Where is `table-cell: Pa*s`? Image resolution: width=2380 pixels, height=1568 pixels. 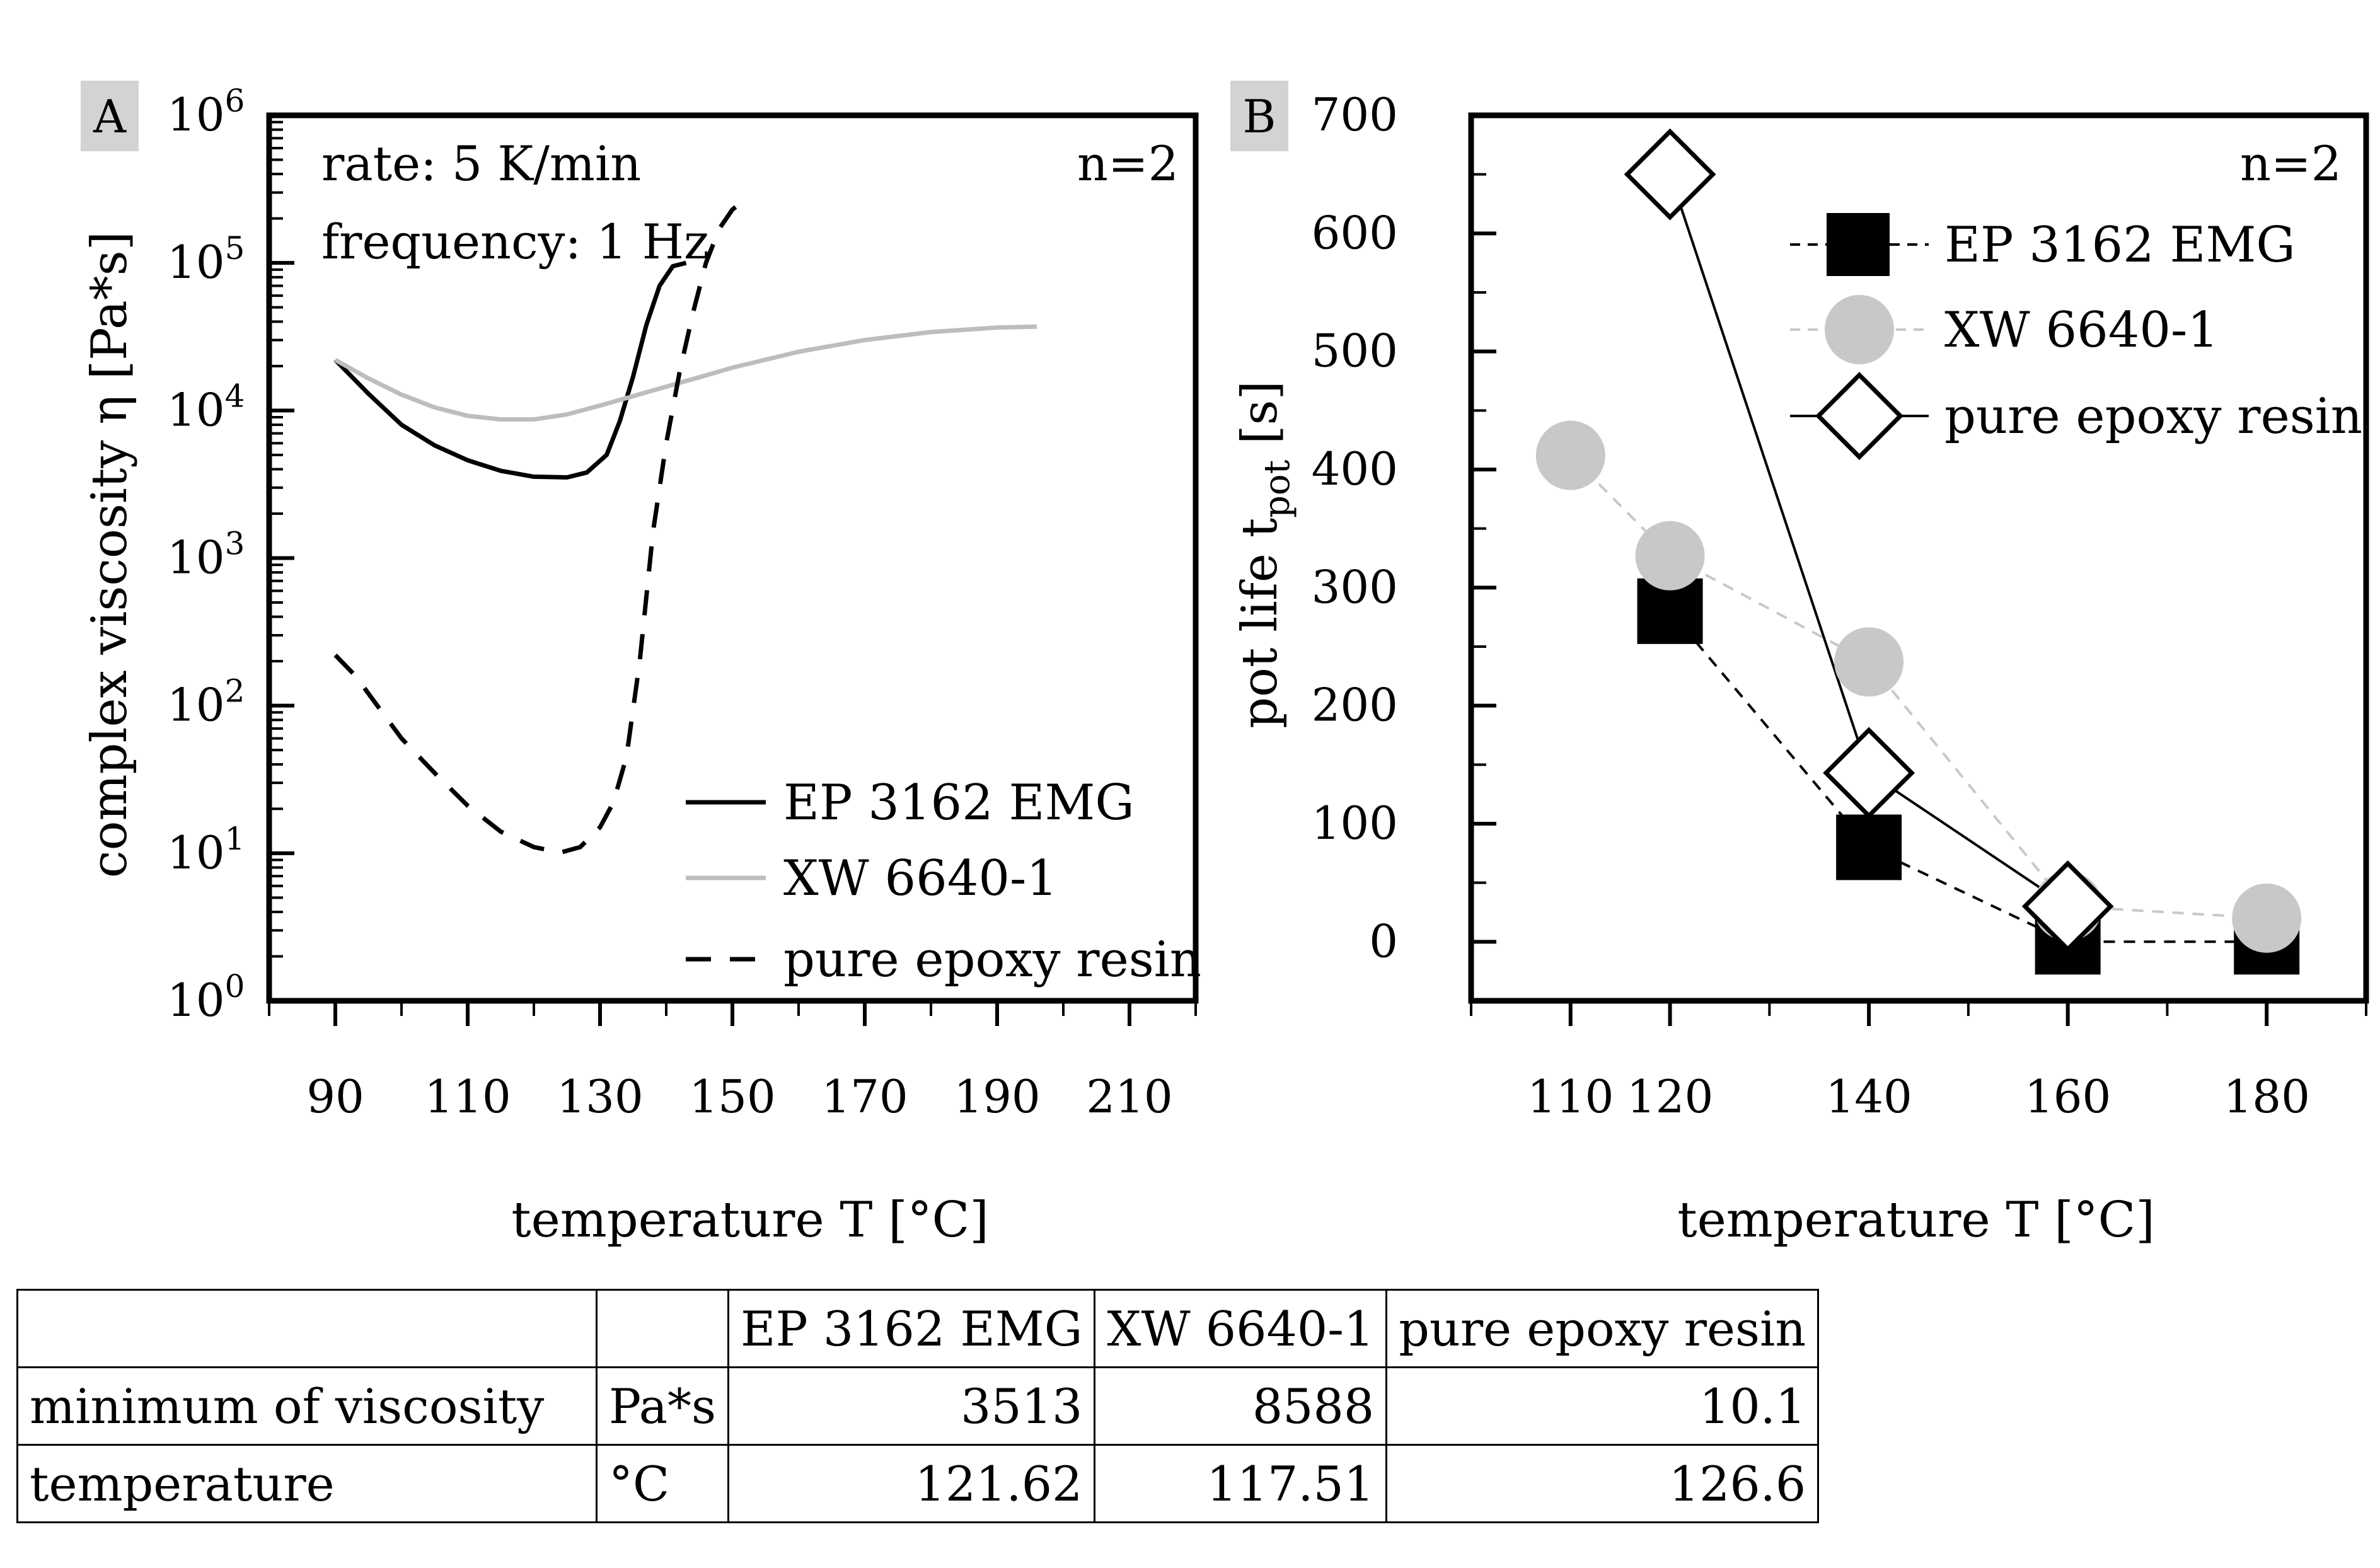 table-cell: Pa*s is located at coordinates (663, 1406).